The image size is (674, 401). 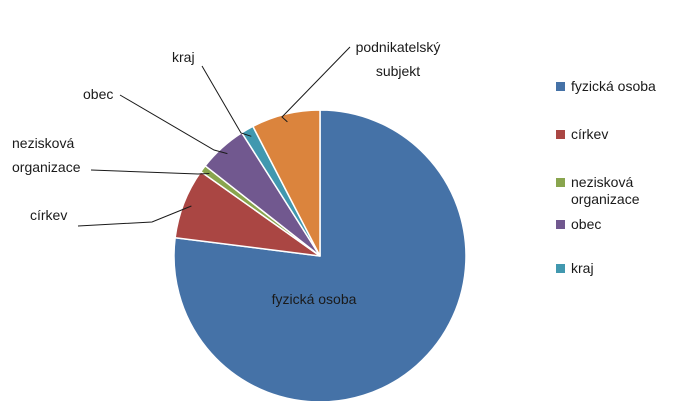 What do you see at coordinates (582, 268) in the screenshot?
I see `legend-label-kraj: kraj` at bounding box center [582, 268].